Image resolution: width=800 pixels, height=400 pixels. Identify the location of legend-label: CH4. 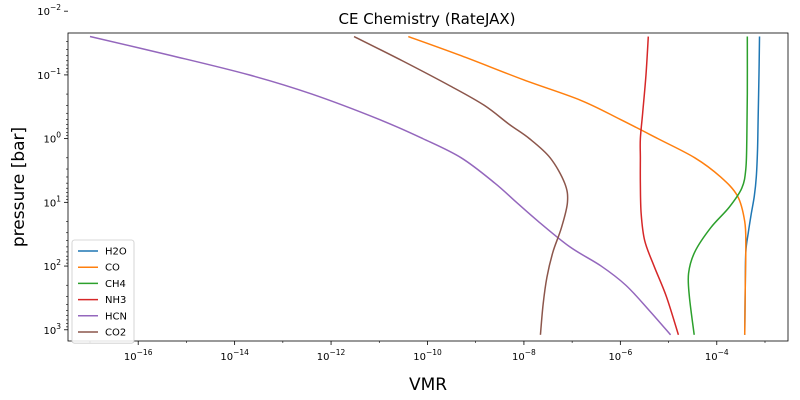
(115, 284).